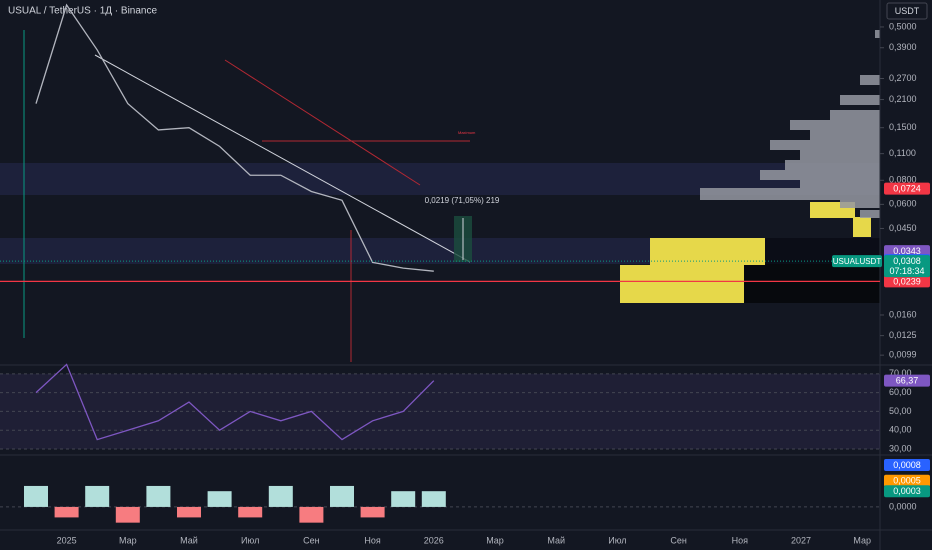 The height and width of the screenshot is (550, 932). What do you see at coordinates (906, 271) in the screenshot?
I see `countdown-label: 07:18:34` at bounding box center [906, 271].